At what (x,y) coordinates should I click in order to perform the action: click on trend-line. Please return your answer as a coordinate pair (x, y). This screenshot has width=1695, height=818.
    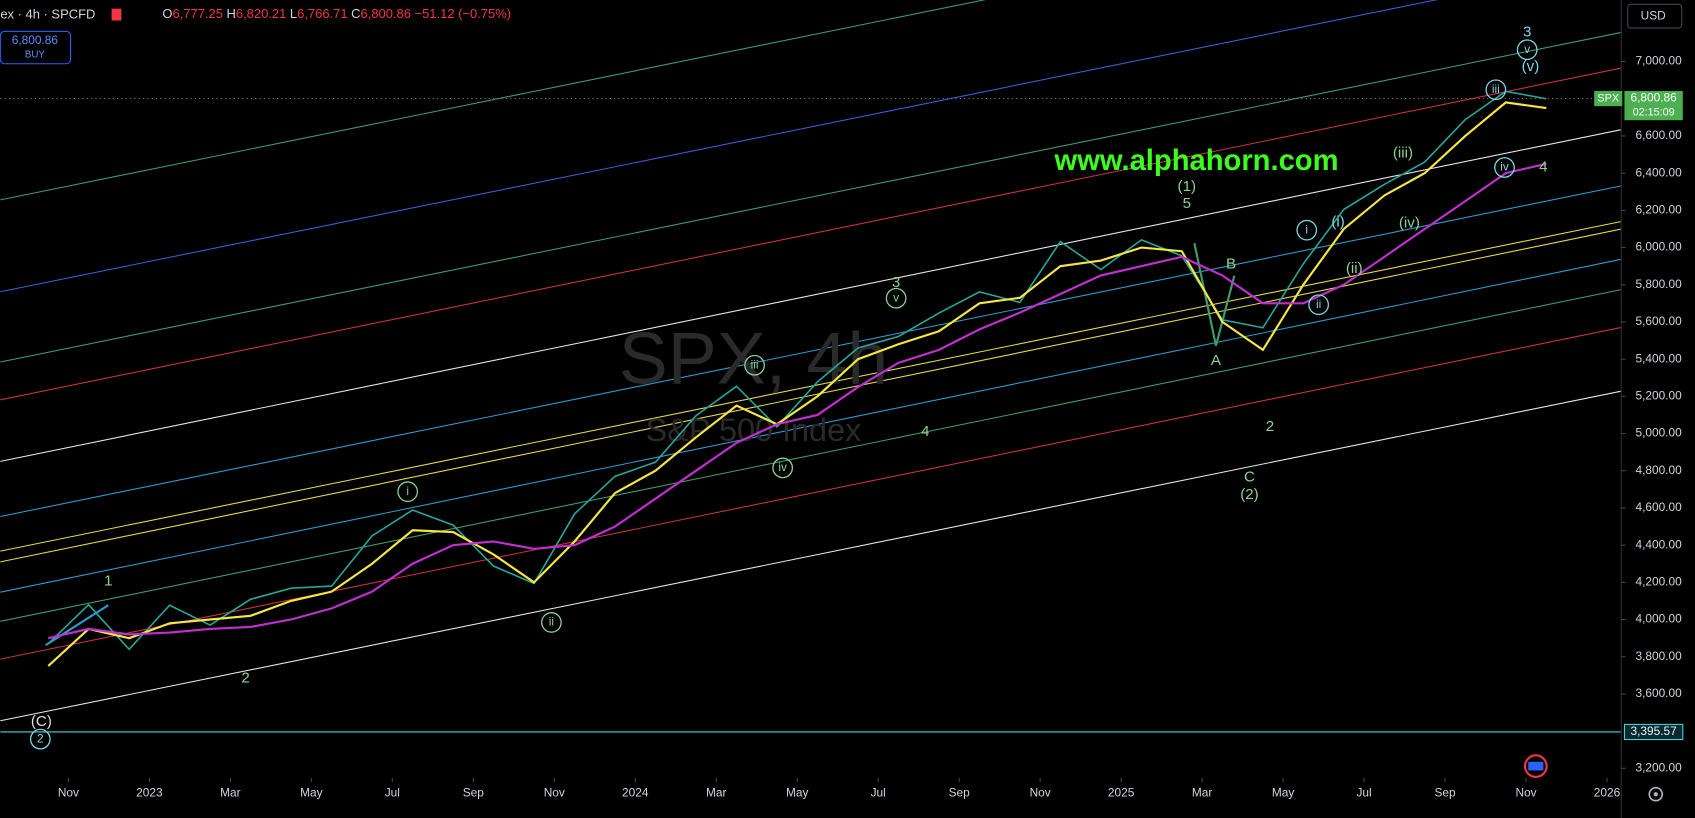
    Looking at the image, I should click on (77, 625).